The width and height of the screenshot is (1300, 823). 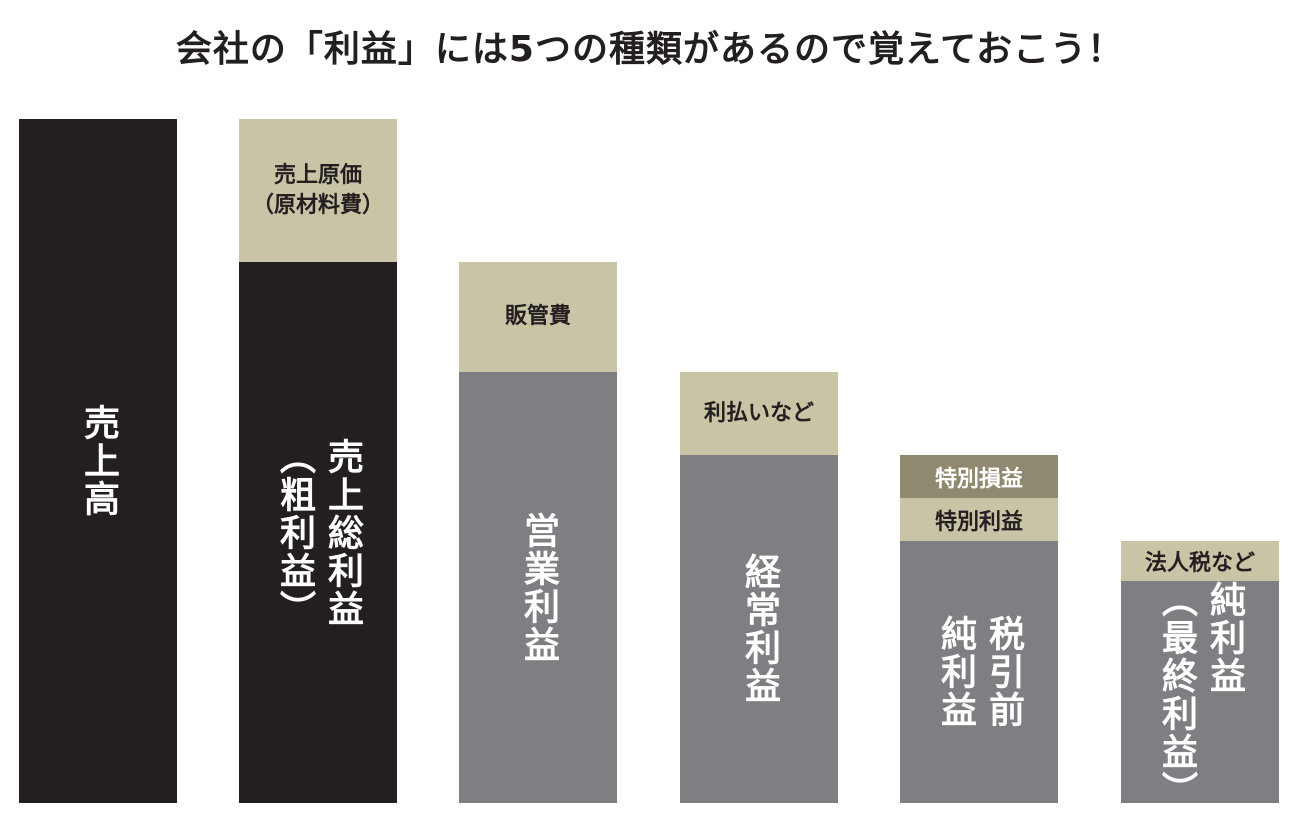 I want to click on label: 売上高, so click(x=98, y=461).